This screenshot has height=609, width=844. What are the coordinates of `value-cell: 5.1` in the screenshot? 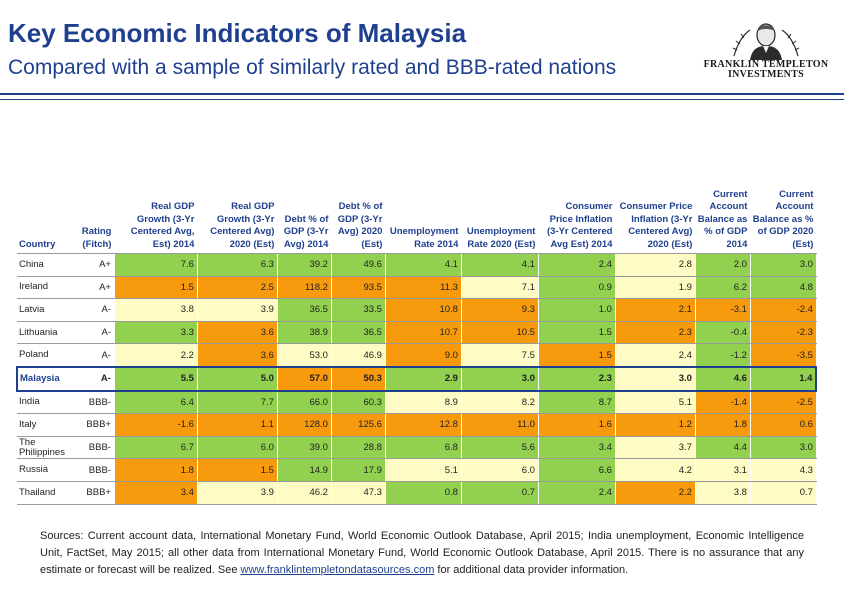 It's located at (423, 470).